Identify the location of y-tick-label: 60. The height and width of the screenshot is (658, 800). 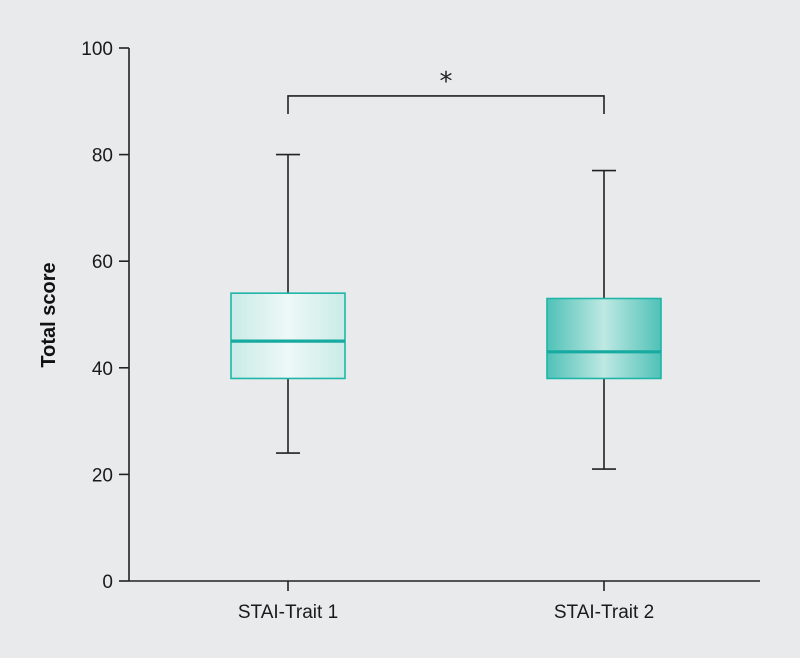
(102, 262).